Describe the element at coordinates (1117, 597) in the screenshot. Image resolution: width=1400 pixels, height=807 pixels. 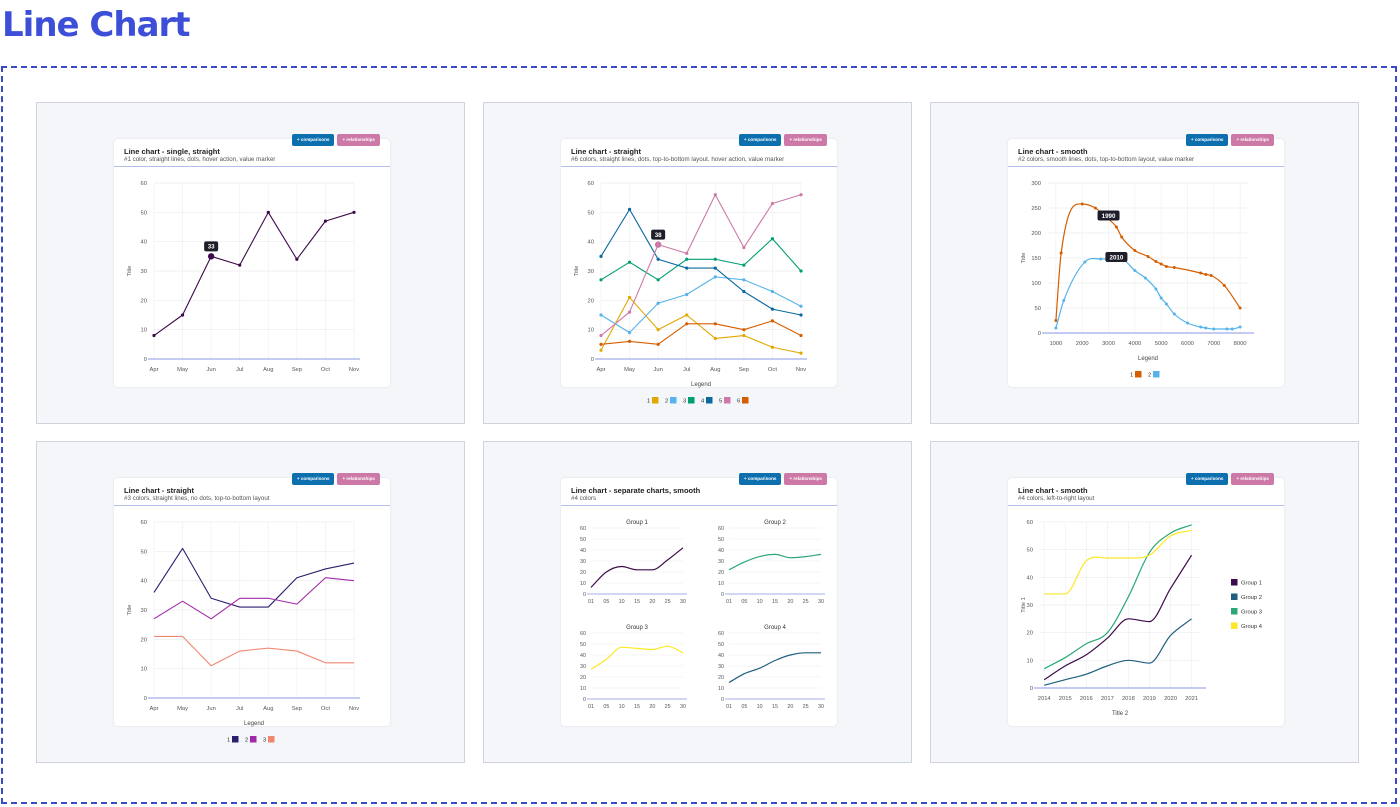
I see `series-line-Group 3` at that location.